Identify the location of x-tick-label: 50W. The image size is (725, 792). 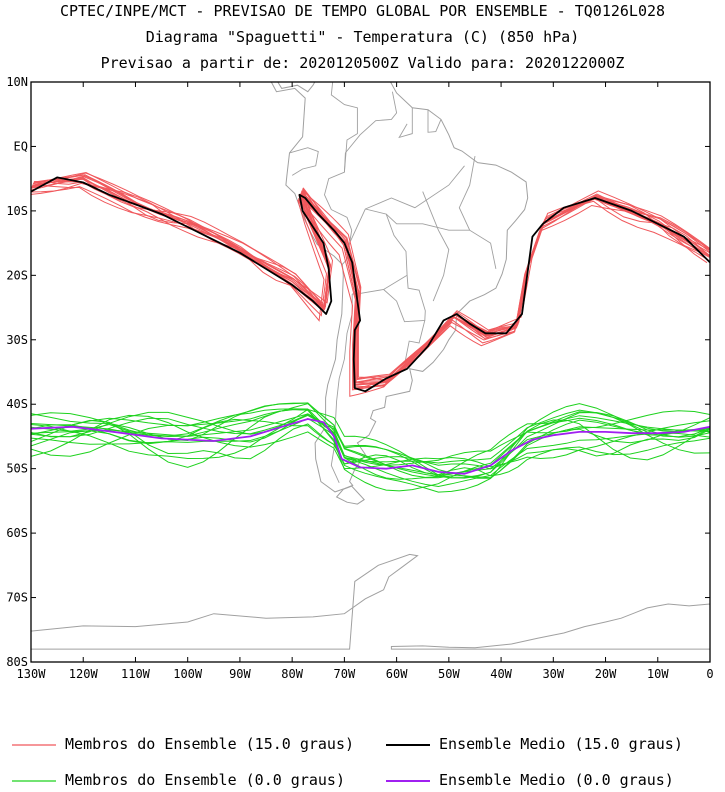
(449, 674).